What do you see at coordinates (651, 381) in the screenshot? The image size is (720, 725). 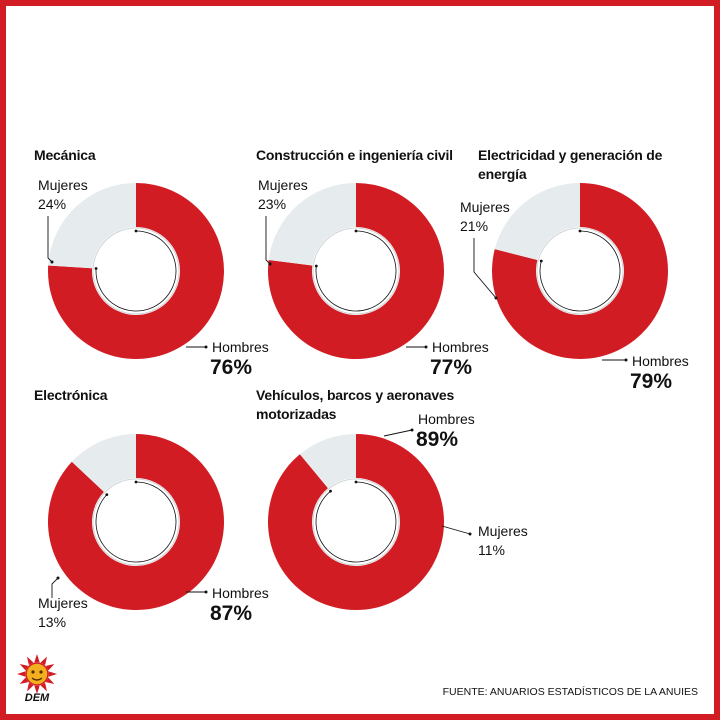 I see `value-hombres: 79%` at bounding box center [651, 381].